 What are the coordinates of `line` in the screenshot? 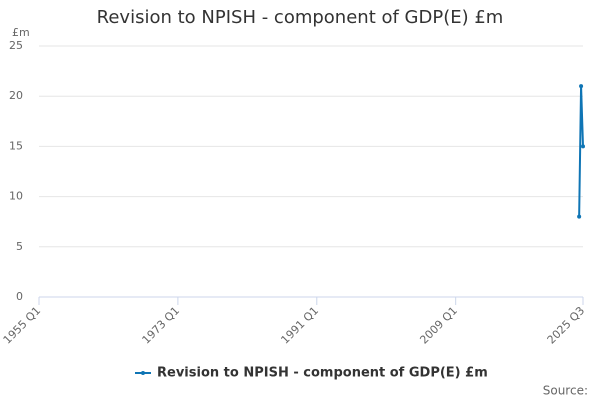 It's located at (581, 151).